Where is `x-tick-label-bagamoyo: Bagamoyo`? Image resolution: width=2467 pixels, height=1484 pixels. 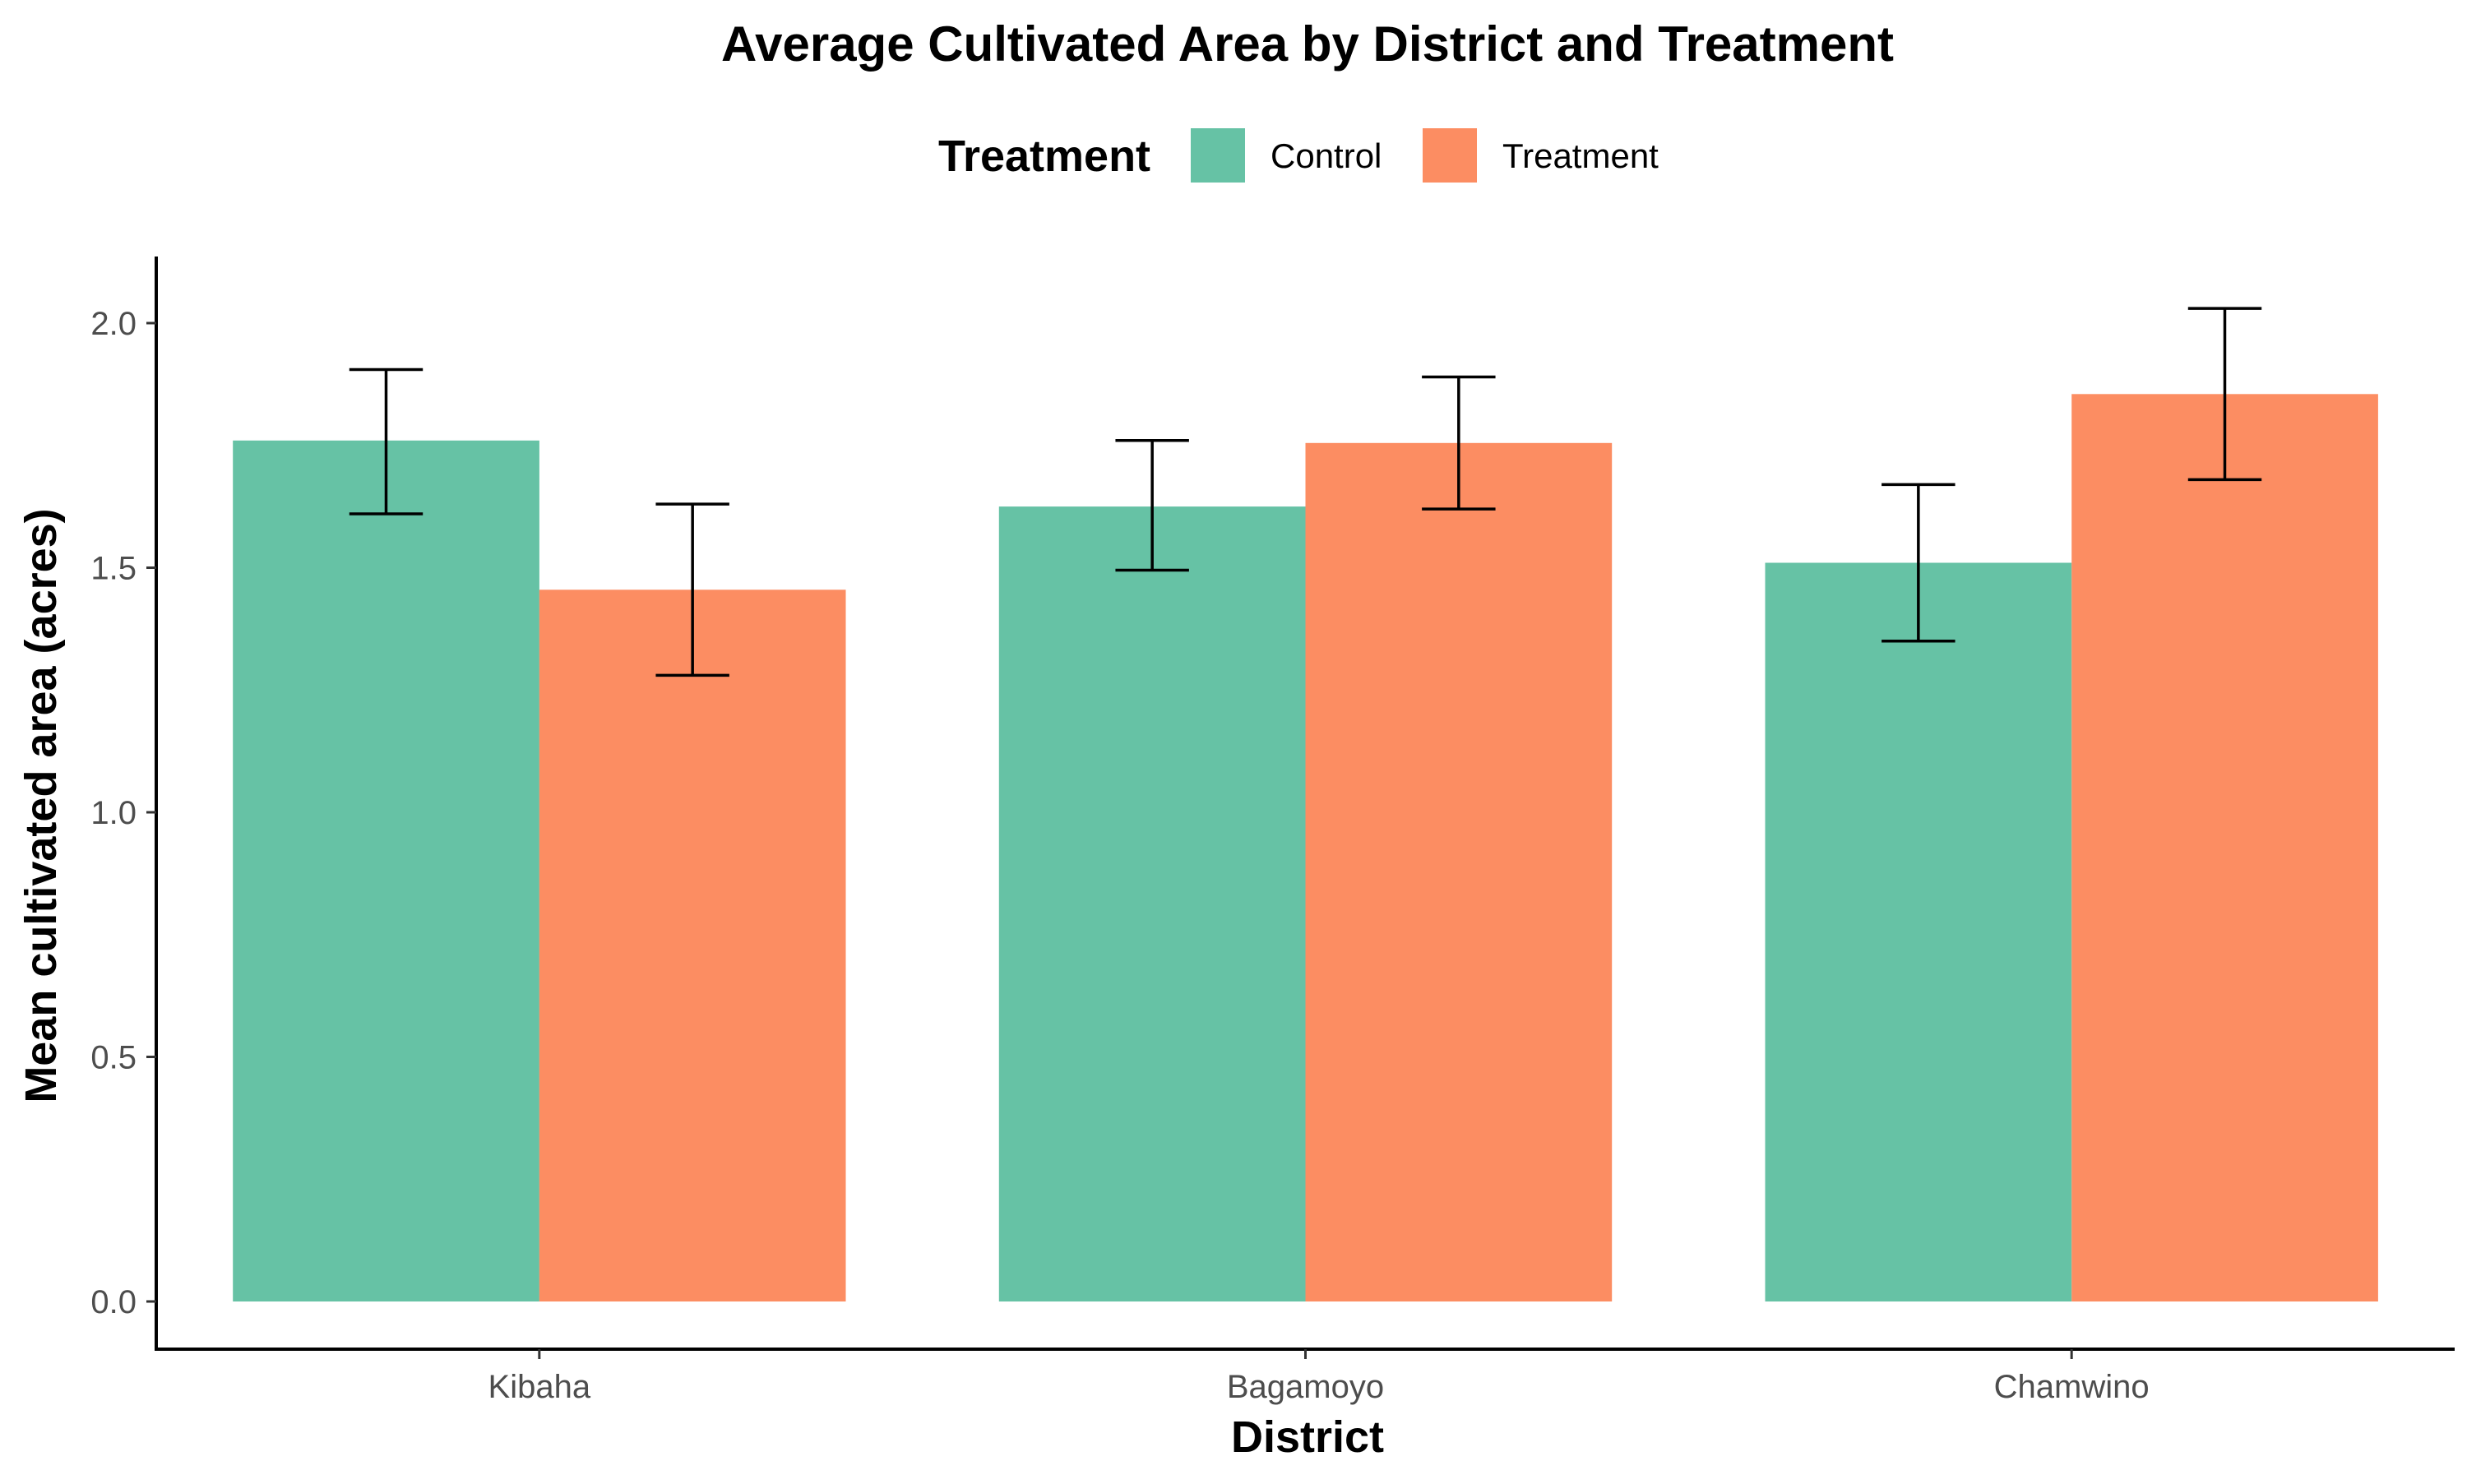 x-tick-label-bagamoyo: Bagamoyo is located at coordinates (1305, 1387).